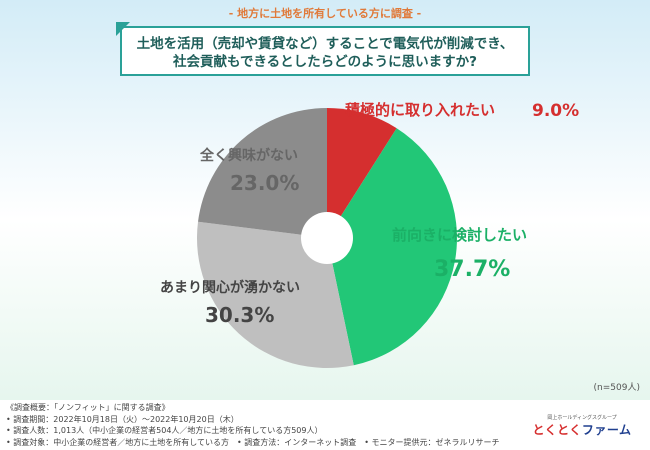  Describe the element at coordinates (230, 287) in the screenshot. I see `slice-label: あまり関心が湧かない` at that location.